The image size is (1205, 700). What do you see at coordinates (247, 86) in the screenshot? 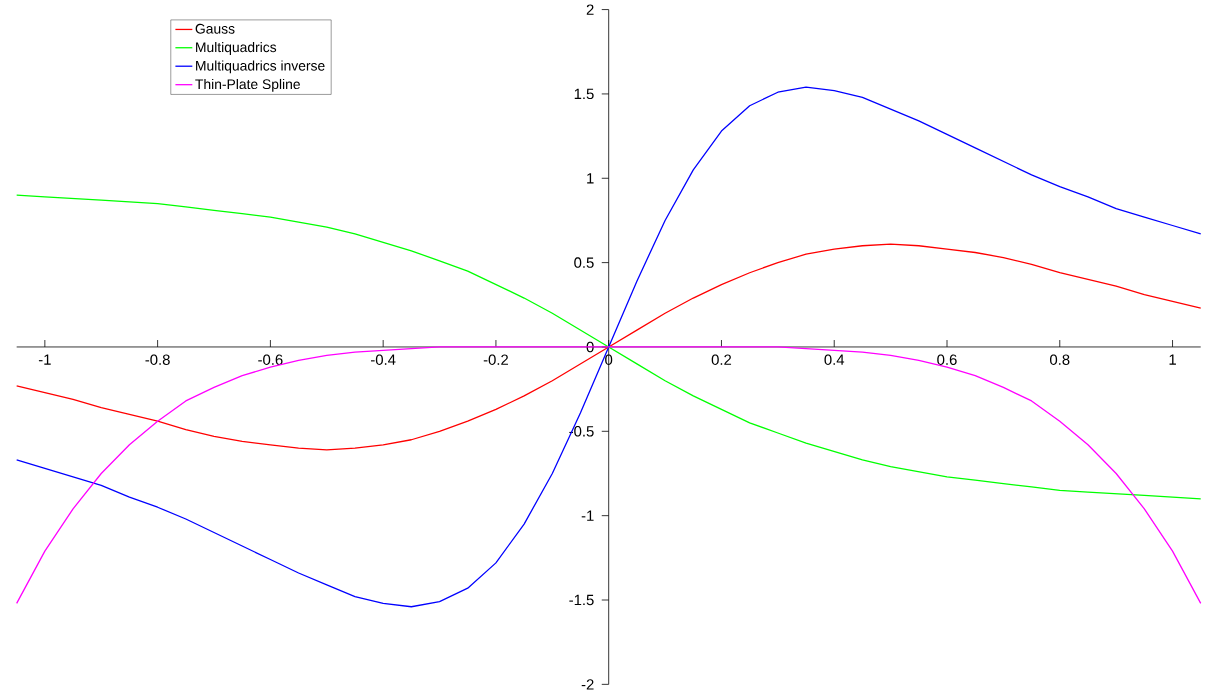
I see `legend-label: Thin-Plate Spline` at bounding box center [247, 86].